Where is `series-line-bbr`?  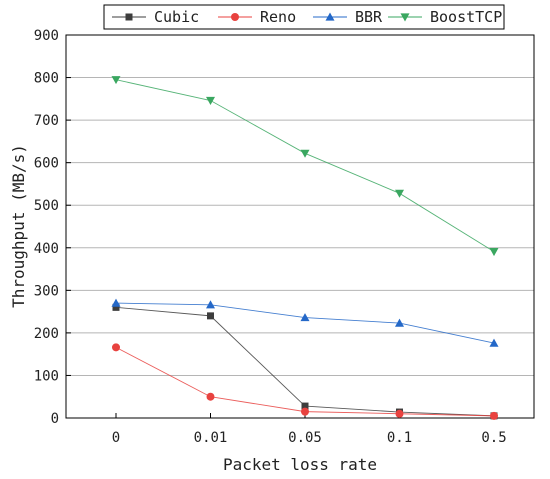
series-line-bbr is located at coordinates (305, 323).